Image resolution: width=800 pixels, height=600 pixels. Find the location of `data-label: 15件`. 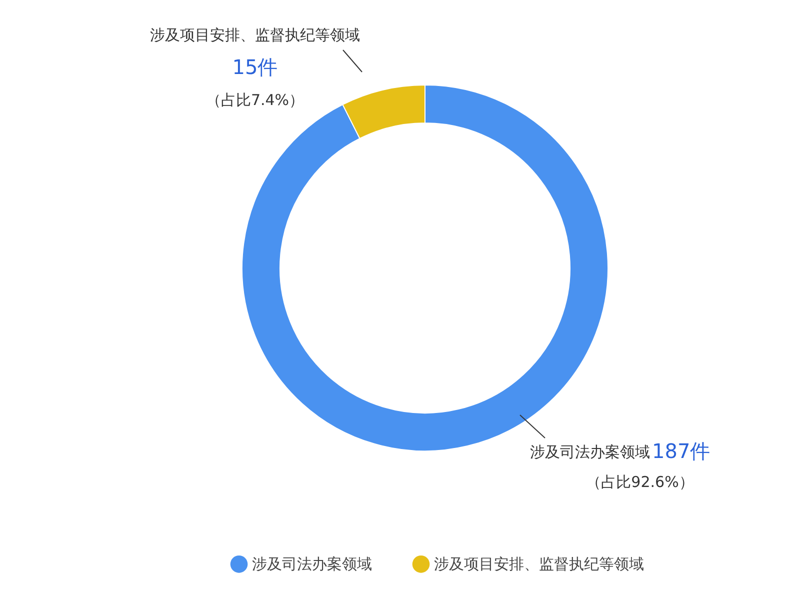

data-label: 15件 is located at coordinates (255, 67).